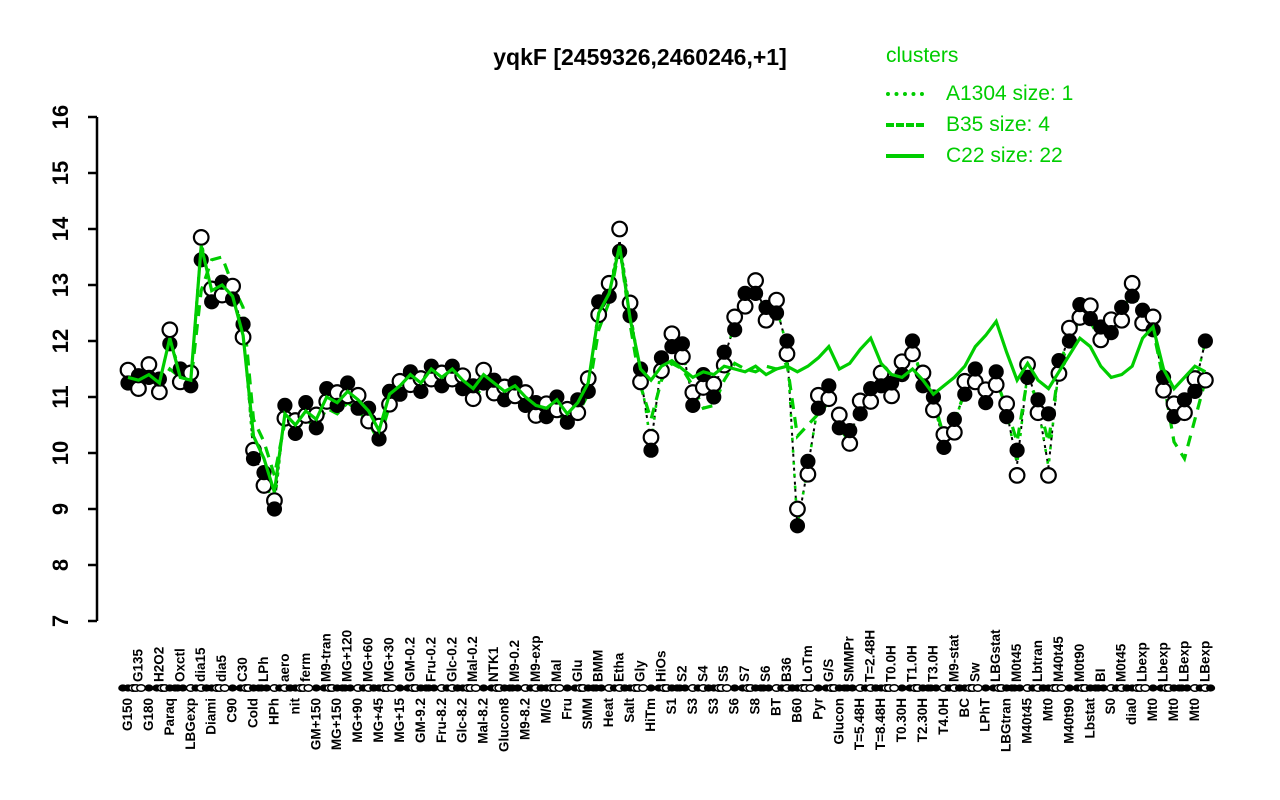 The image size is (1280, 800). Describe the element at coordinates (60, 621) in the screenshot. I see `y-tick-label: 7` at that location.